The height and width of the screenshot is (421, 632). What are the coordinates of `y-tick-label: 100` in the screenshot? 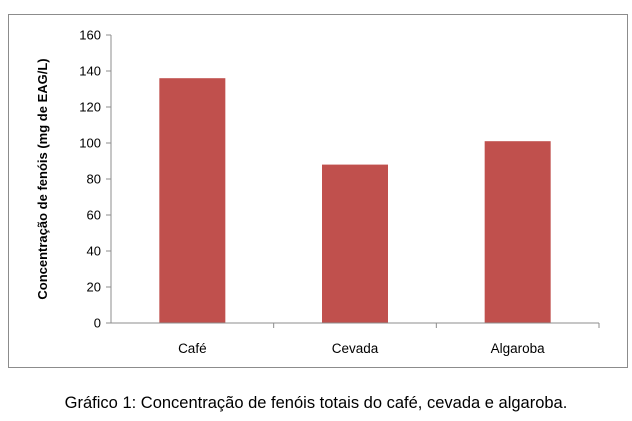 It's located at (90, 143).